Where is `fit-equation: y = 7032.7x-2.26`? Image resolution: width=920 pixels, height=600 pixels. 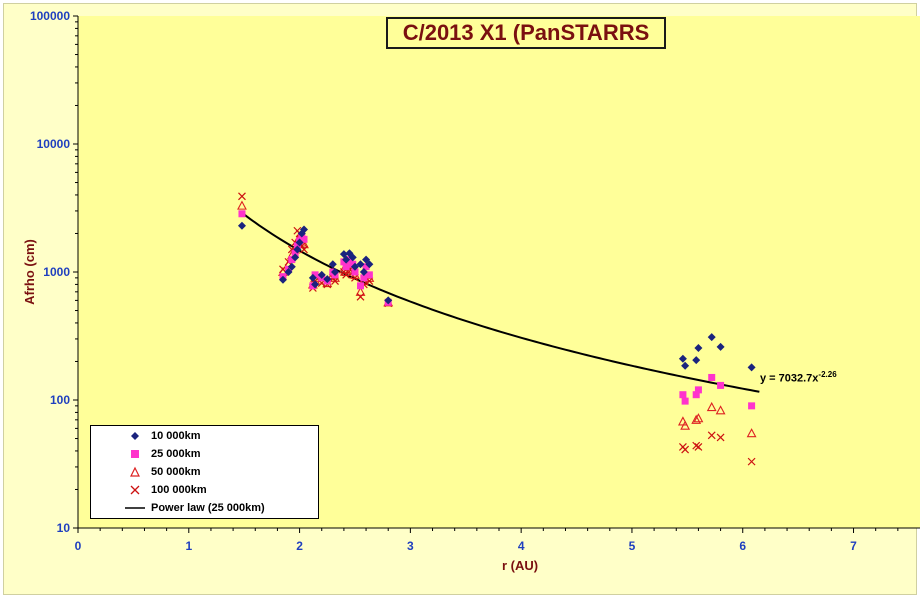 fit-equation: y = 7032.7x-2.26 is located at coordinates (798, 377).